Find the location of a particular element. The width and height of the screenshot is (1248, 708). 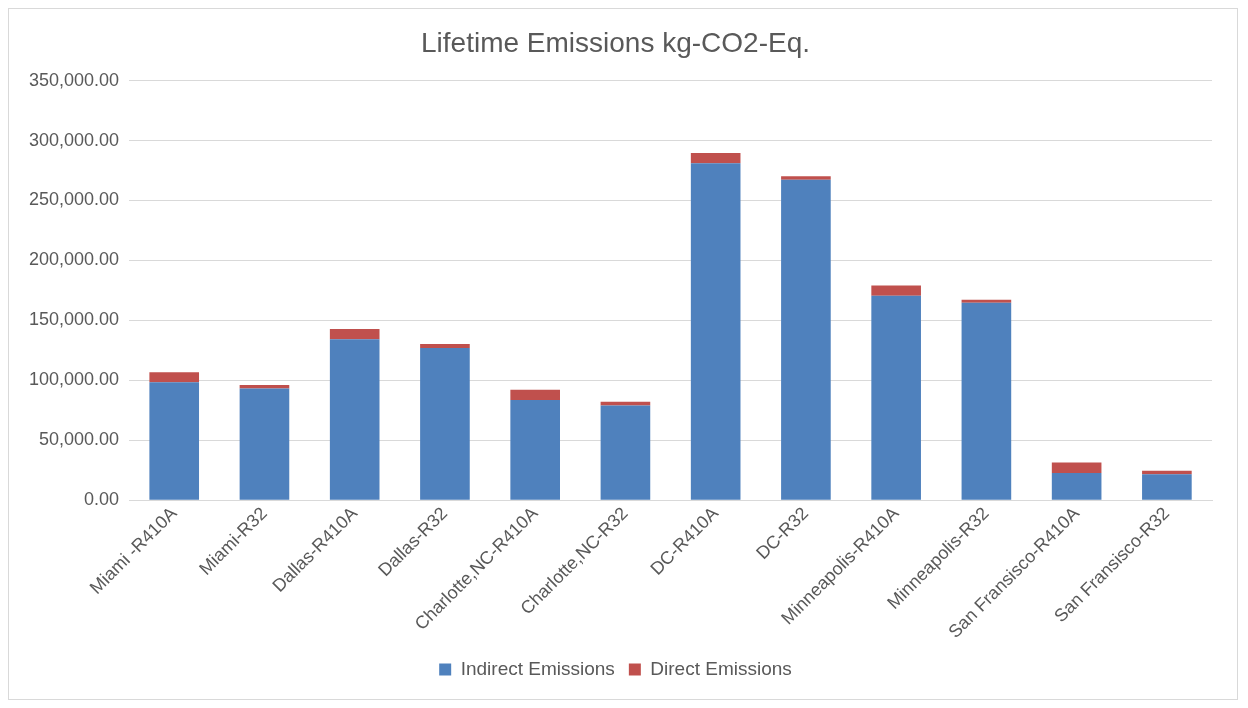

y-tick-label: 50,000.00 is located at coordinates (79, 439).